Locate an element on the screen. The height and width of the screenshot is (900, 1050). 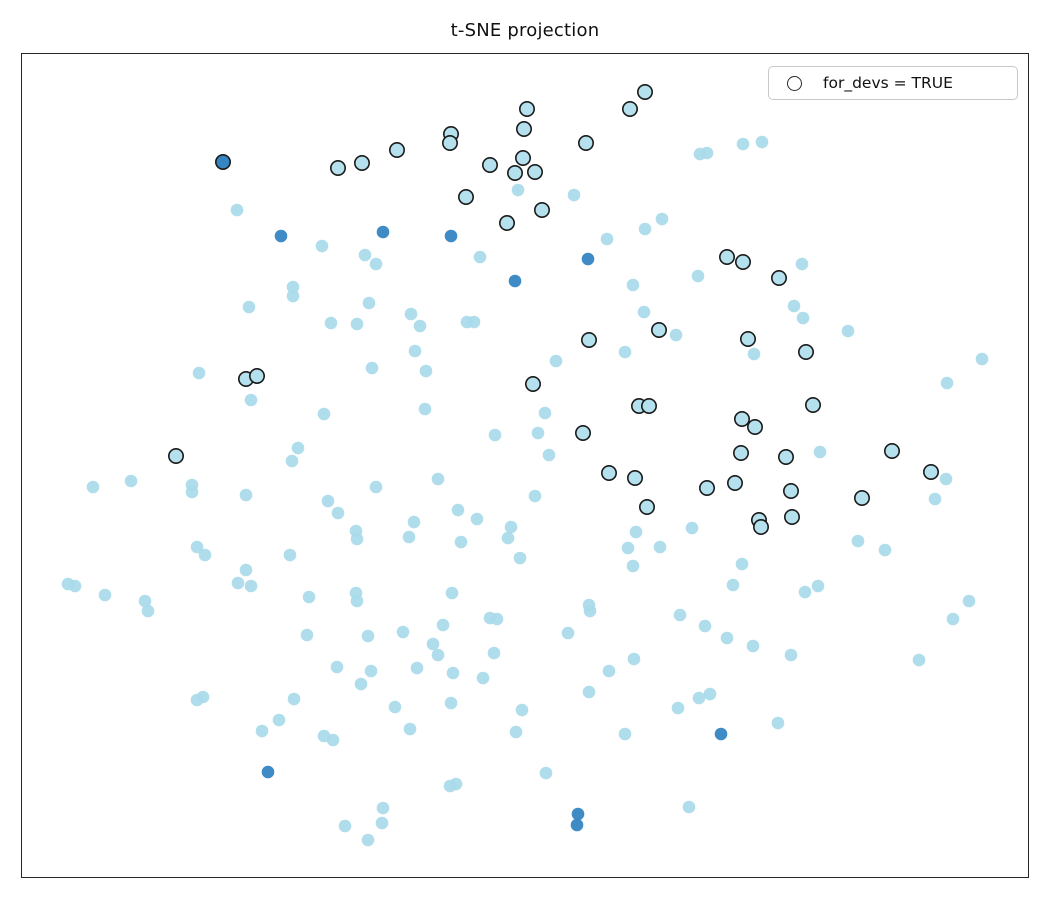
legend: for_devs = TRUE is located at coordinates (893, 83).